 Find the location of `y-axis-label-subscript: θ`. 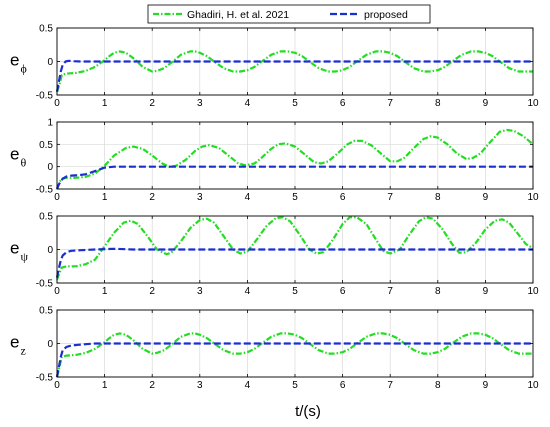

y-axis-label-subscript: θ is located at coordinates (23, 163).